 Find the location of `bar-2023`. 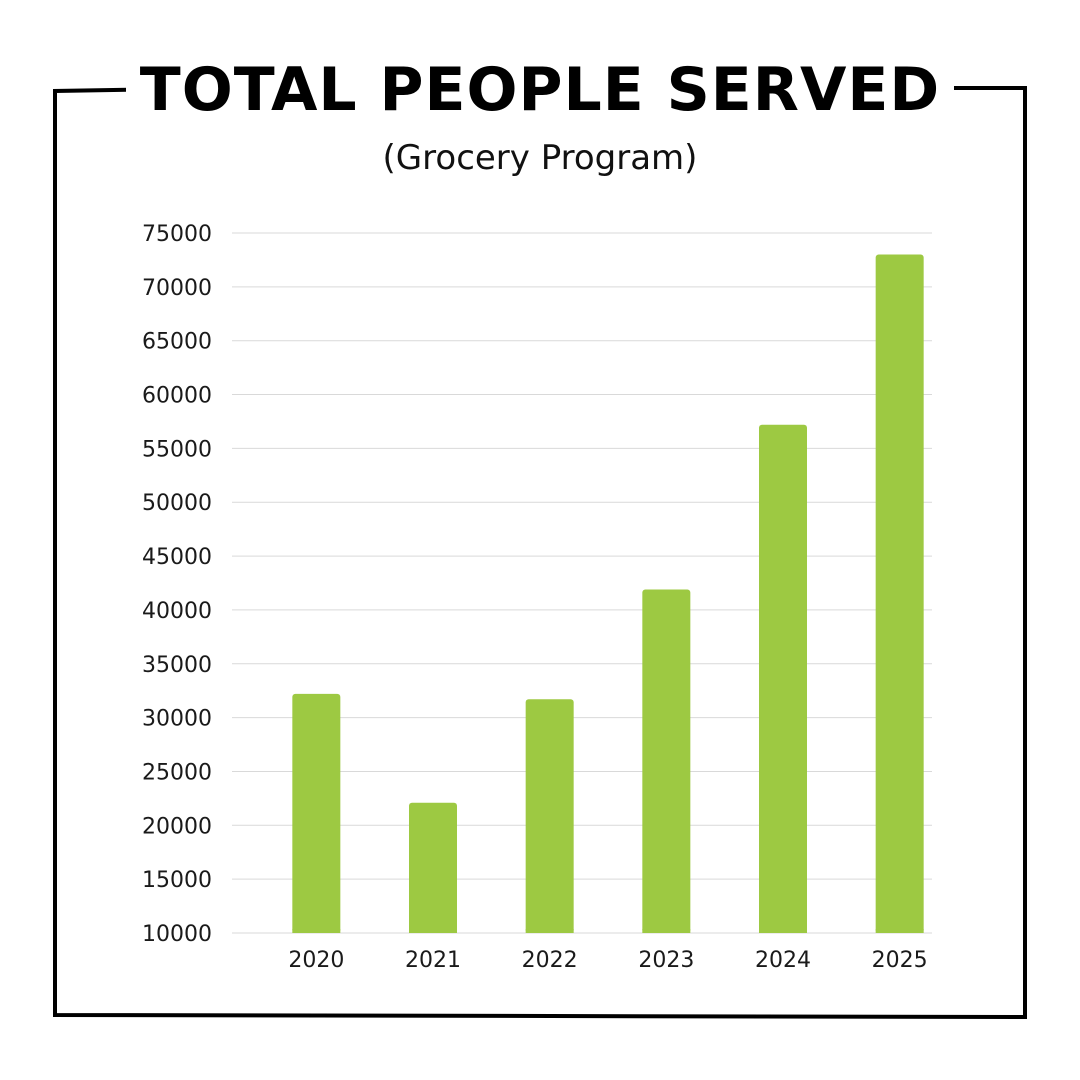

bar-2023 is located at coordinates (666, 761).